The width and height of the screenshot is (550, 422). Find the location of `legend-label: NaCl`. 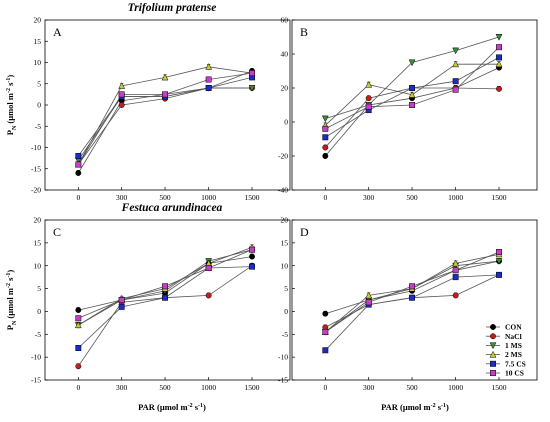

legend-label: NaCl is located at coordinates (513, 336).